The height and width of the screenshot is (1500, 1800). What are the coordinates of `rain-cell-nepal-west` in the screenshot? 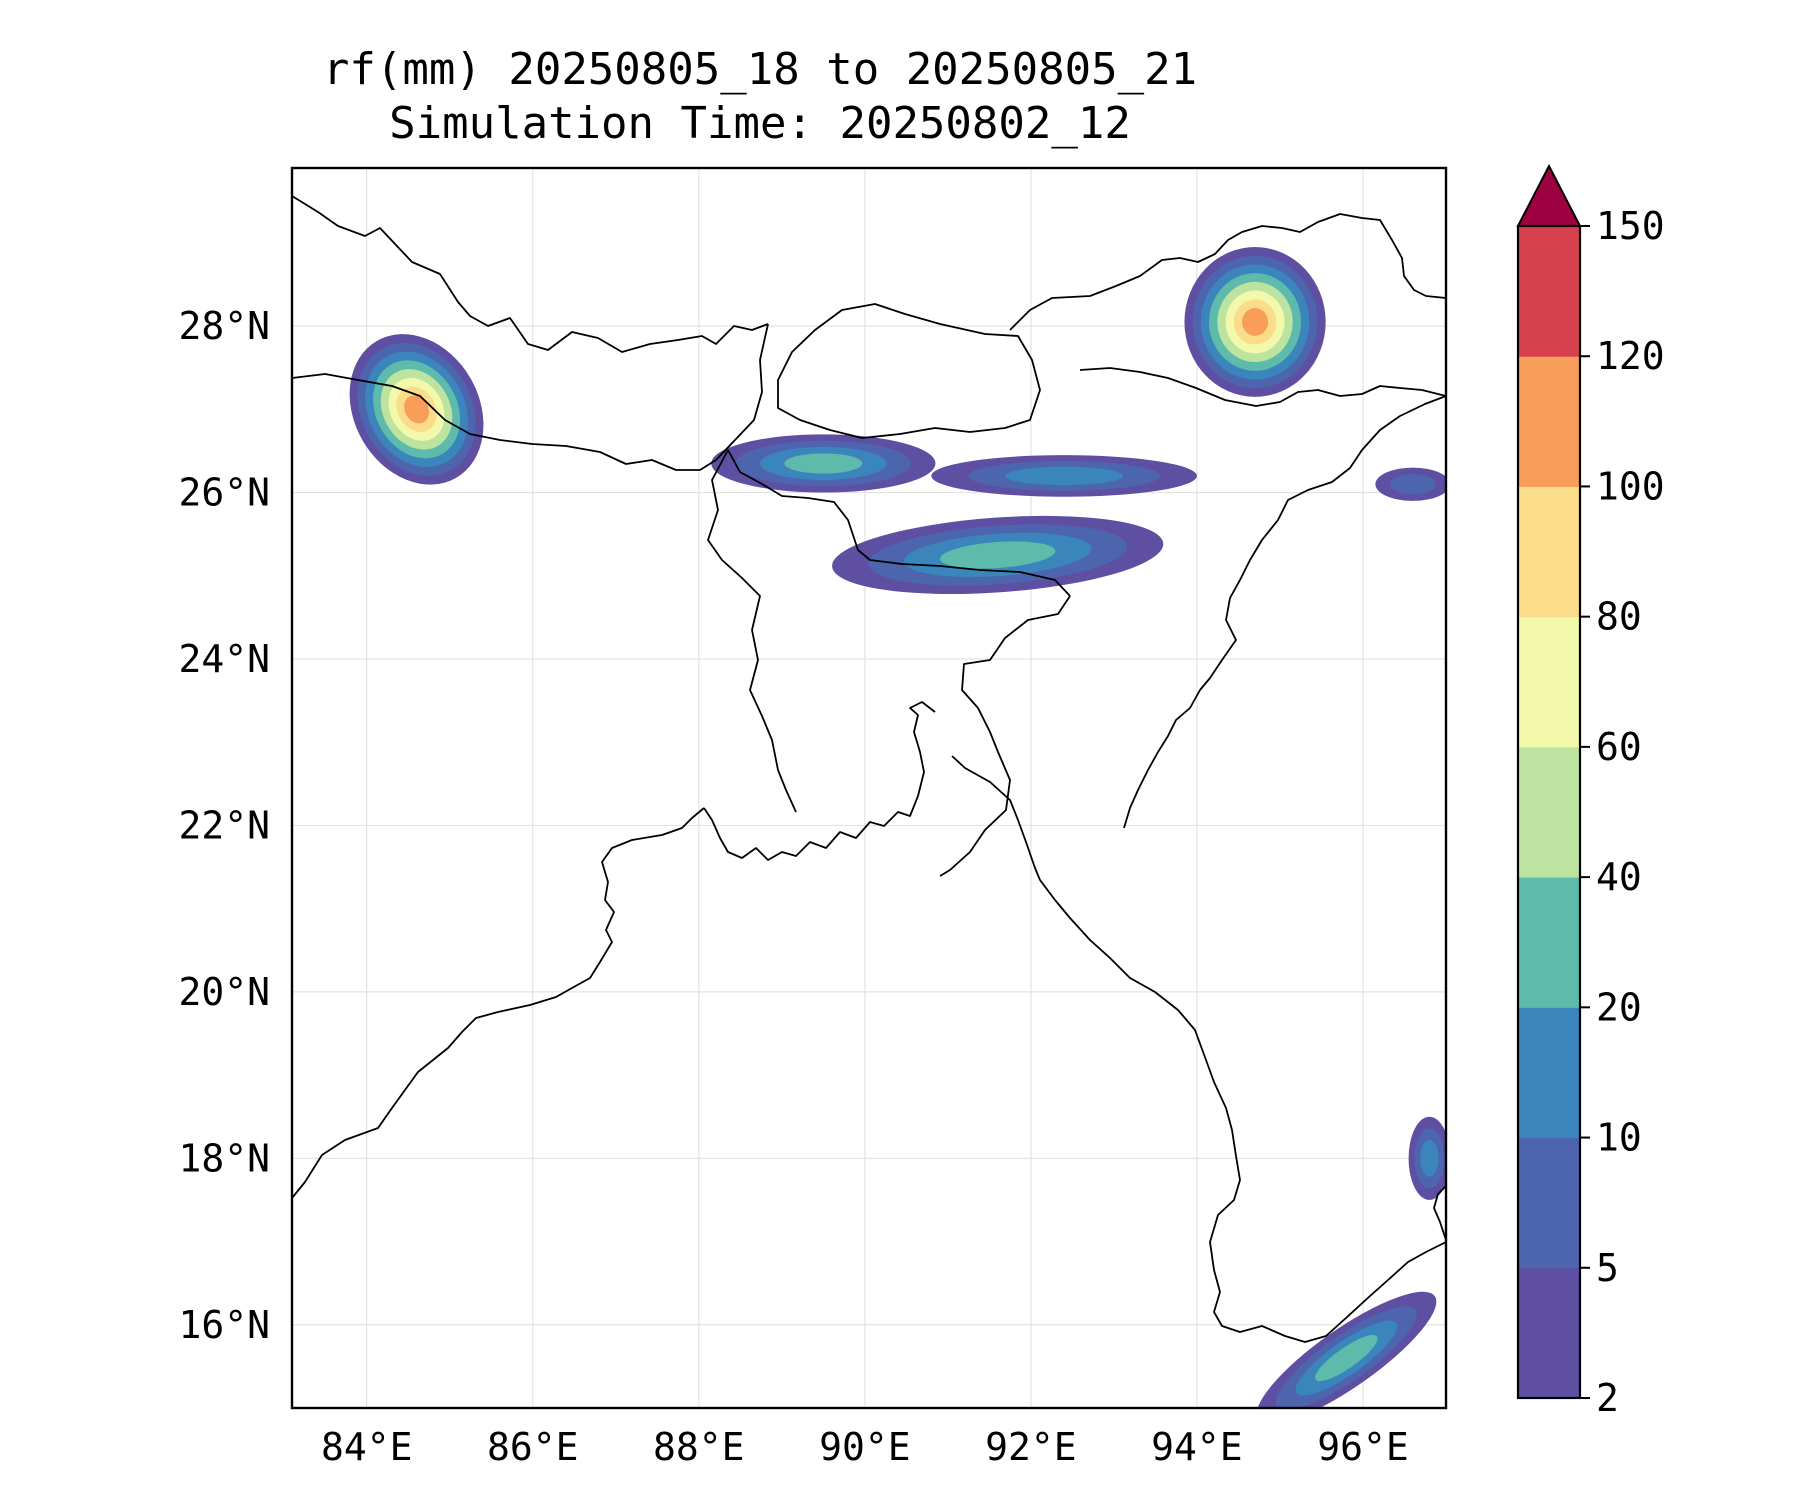 It's located at (416, 409).